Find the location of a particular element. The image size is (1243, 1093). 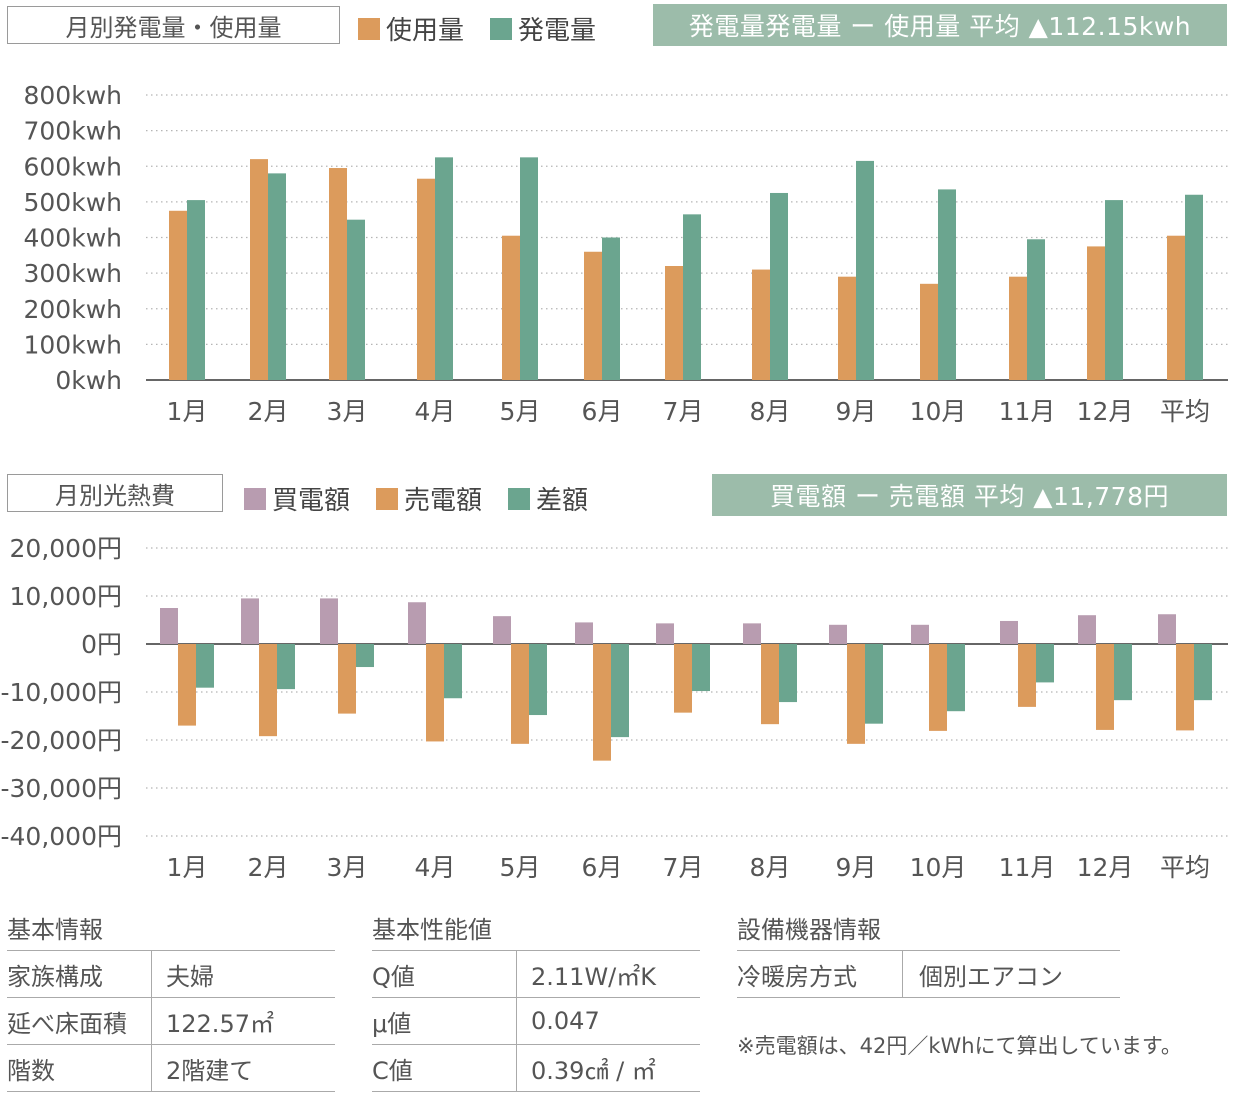

performance-value: 0.39㎠ / ㎡ is located at coordinates (608, 1068).